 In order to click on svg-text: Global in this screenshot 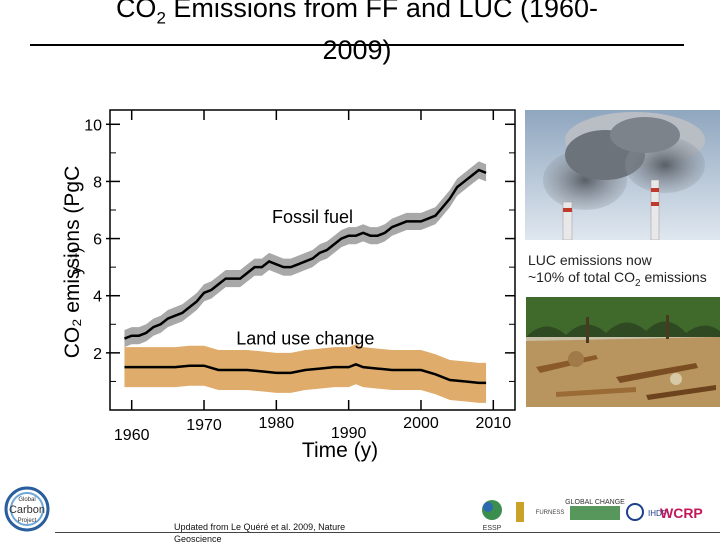, I will do `click(26, 500)`.